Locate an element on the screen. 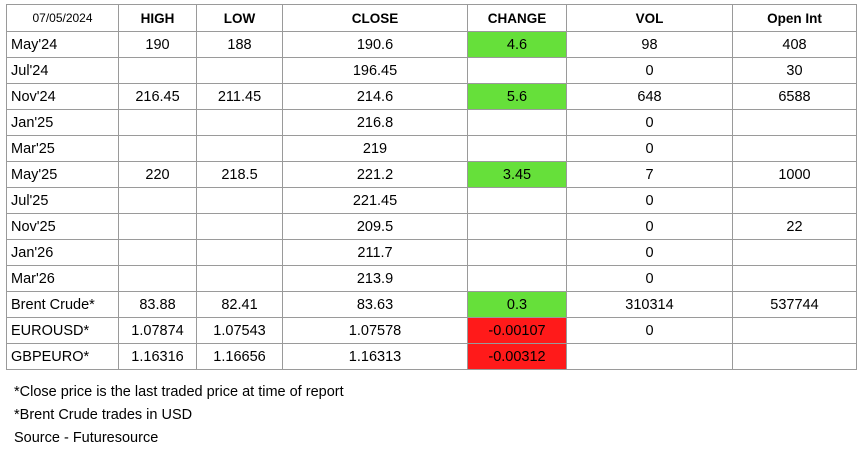 Image resolution: width=862 pixels, height=457 pixels. table-row: GBPEURO* 1.16316 1.16656 1.16313 -0.00312 is located at coordinates (431, 356).